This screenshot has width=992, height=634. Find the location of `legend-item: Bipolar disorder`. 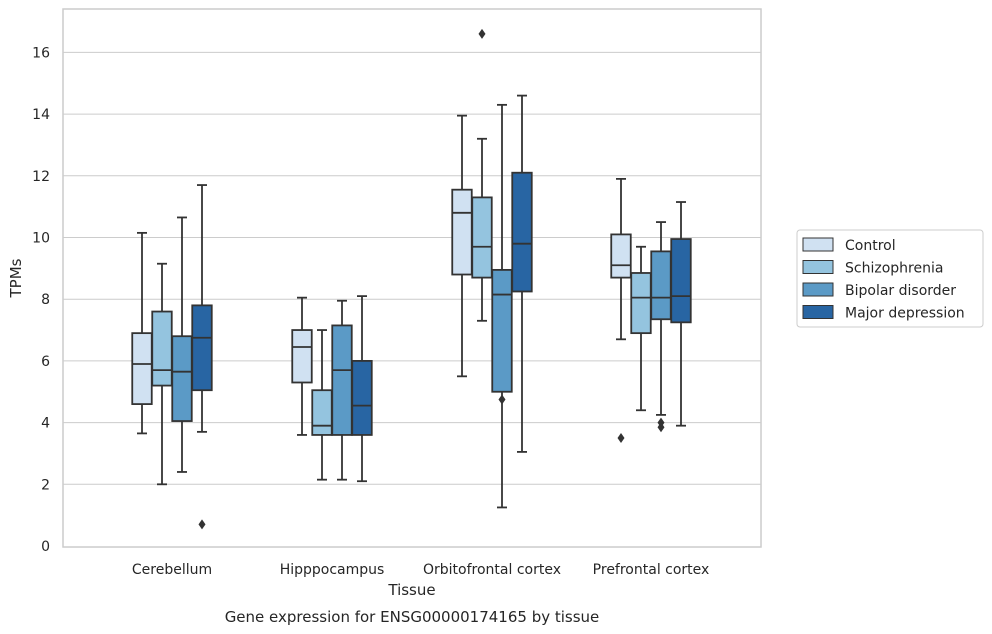

legend-item: Bipolar disorder is located at coordinates (879, 290).